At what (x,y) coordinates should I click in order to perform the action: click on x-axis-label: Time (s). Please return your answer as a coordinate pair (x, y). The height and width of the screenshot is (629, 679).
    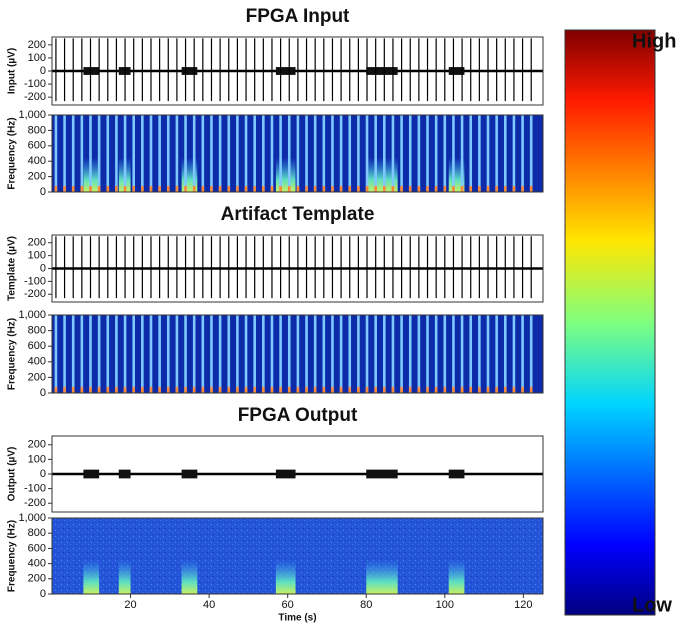
    Looking at the image, I should click on (297, 618).